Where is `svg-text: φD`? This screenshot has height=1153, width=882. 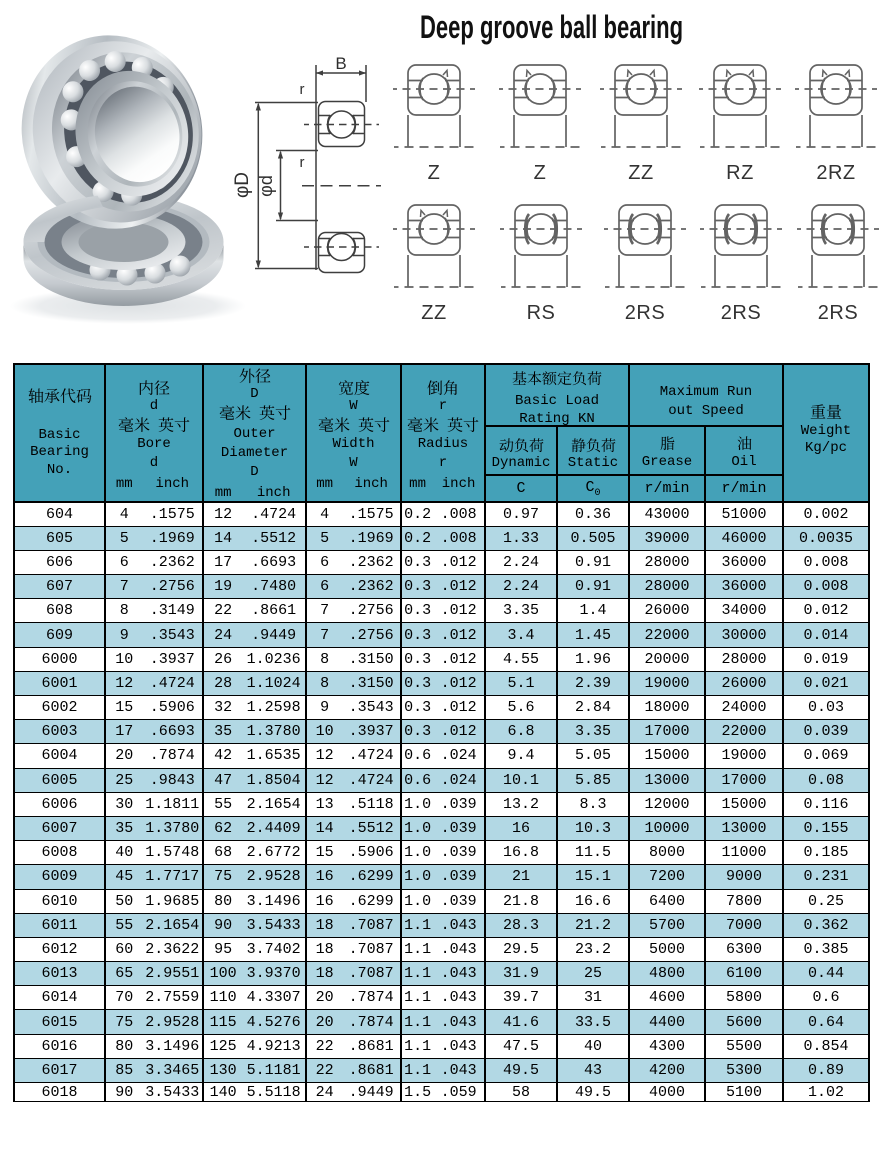
svg-text: φD is located at coordinates (242, 185).